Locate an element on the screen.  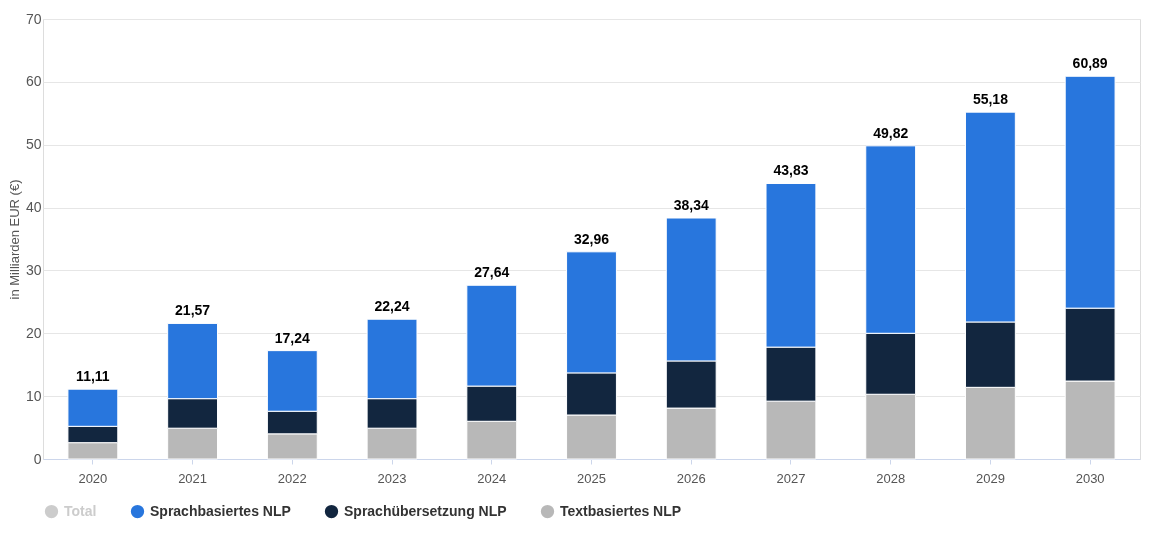
y-tick-label: 30 is located at coordinates (33, 269).